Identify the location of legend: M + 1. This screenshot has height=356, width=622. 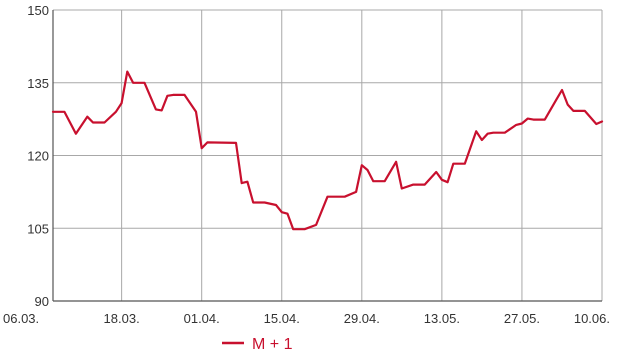
(257, 344).